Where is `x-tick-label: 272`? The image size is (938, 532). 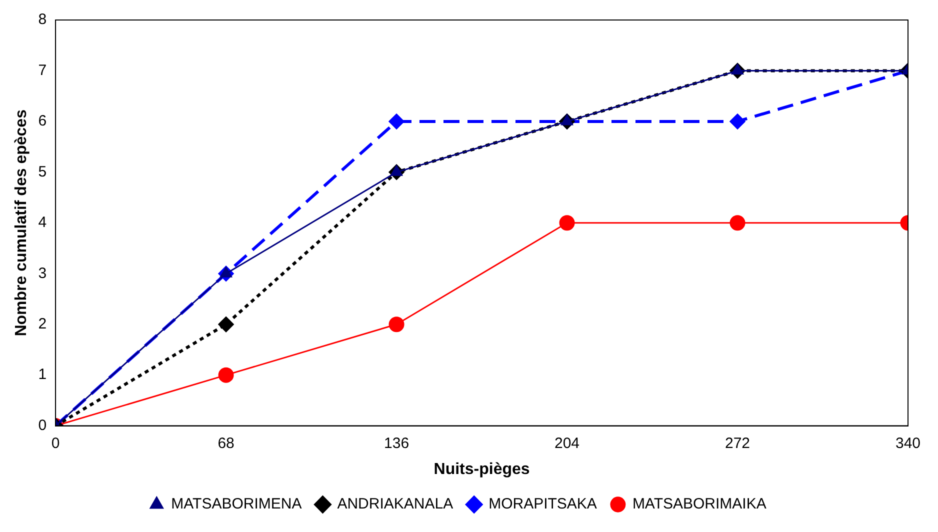 x-tick-label: 272 is located at coordinates (737, 443).